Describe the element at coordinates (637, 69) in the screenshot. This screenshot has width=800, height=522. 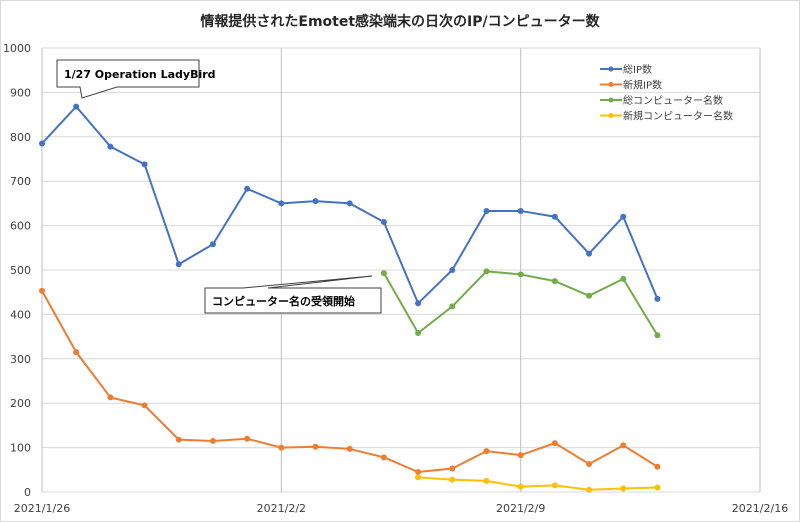
I see `legend-label: 総IP数` at that location.